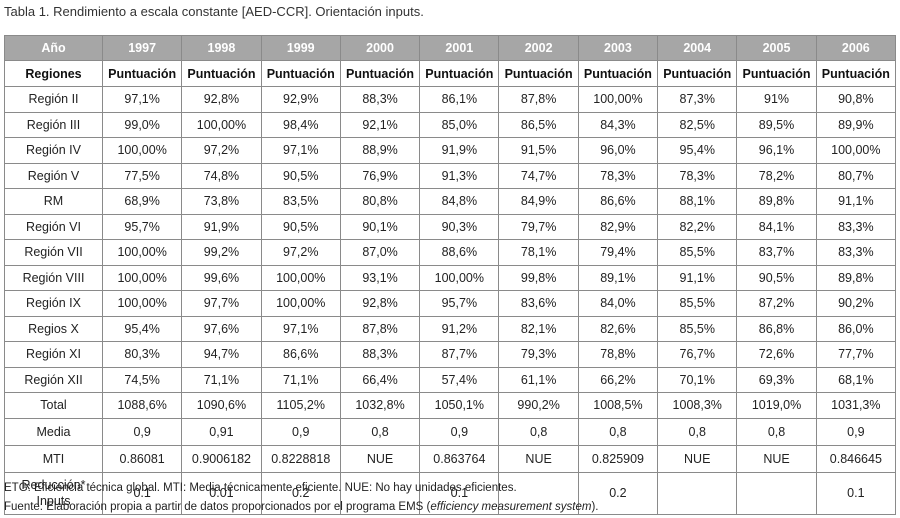 This screenshot has width=900, height=518. I want to click on table-cell: 0,8, so click(697, 431).